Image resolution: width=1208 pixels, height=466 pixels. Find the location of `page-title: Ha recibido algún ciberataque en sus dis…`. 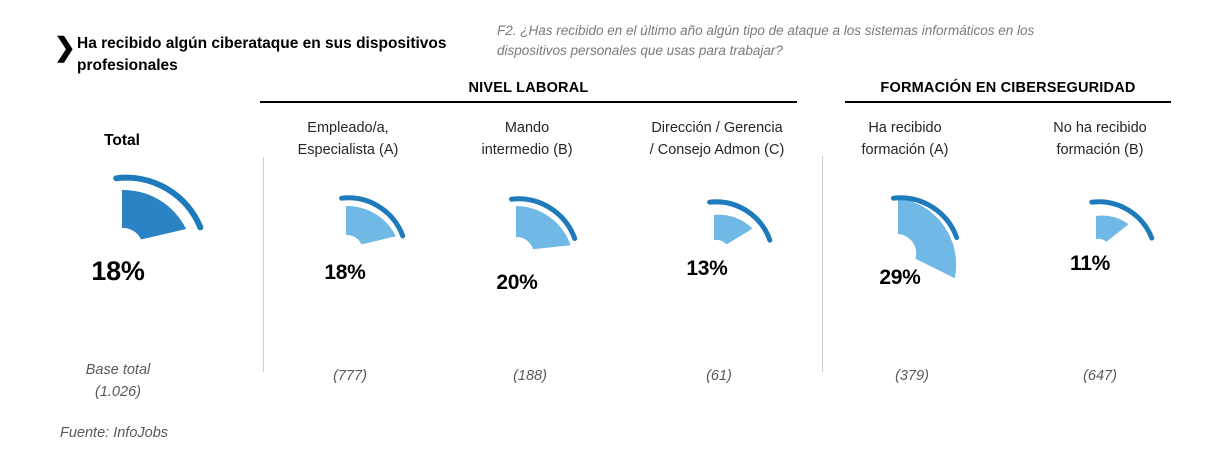

page-title: Ha recibido algún ciberataque en sus dis… is located at coordinates (262, 55).